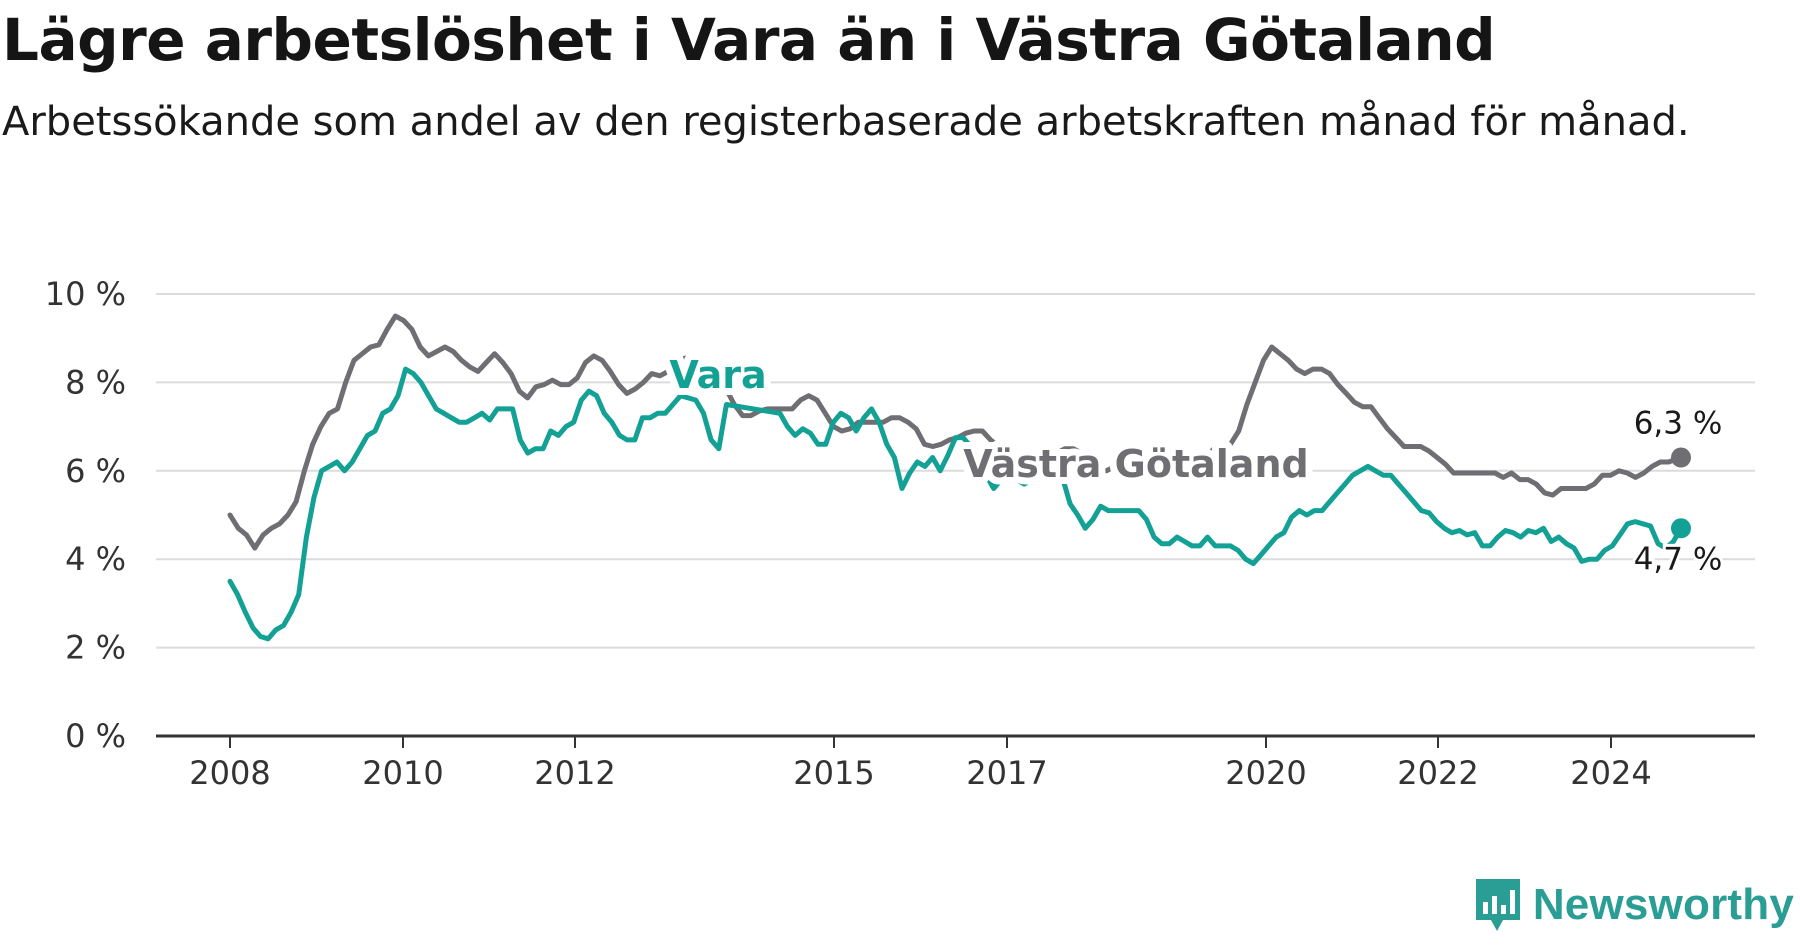 The height and width of the screenshot is (948, 1800). What do you see at coordinates (833, 773) in the screenshot?
I see `x-tick-label: 2015` at bounding box center [833, 773].